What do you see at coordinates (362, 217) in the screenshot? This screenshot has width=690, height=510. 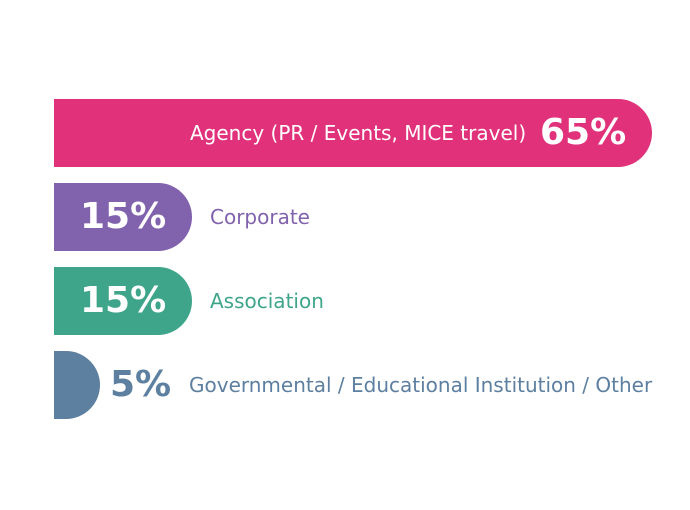 I see `bar-row: 15% Corporate` at bounding box center [362, 217].